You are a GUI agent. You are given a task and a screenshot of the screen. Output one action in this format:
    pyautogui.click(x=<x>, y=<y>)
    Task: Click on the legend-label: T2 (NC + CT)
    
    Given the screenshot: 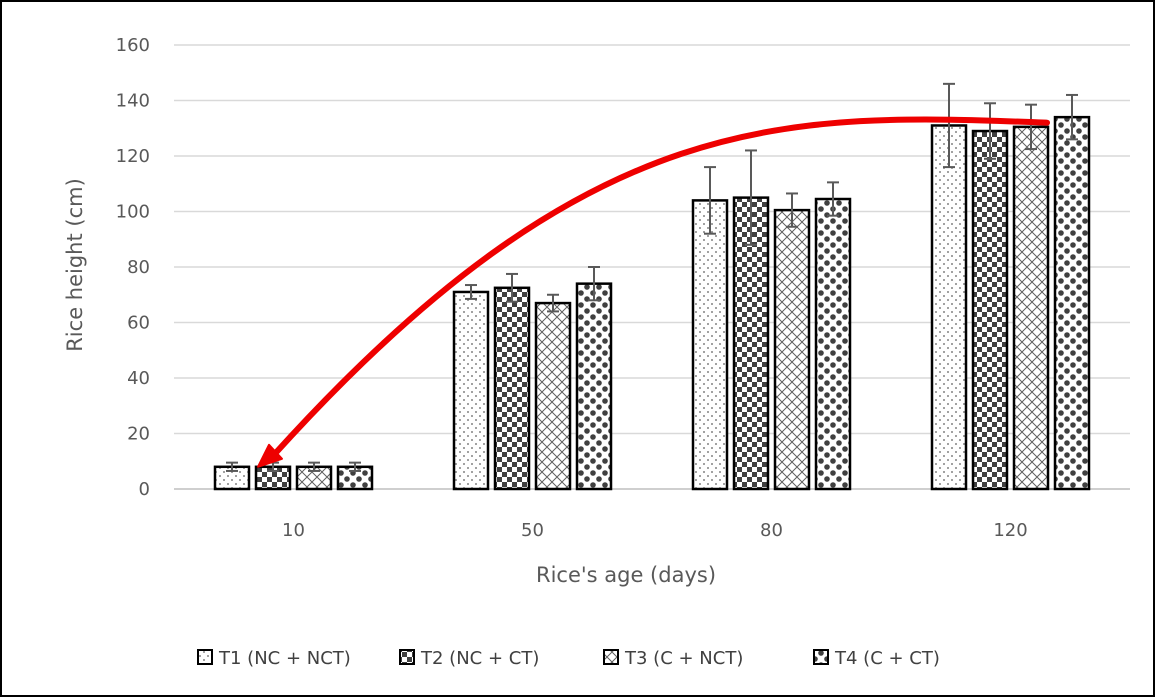 What is the action you would take?
    pyautogui.click(x=479, y=658)
    